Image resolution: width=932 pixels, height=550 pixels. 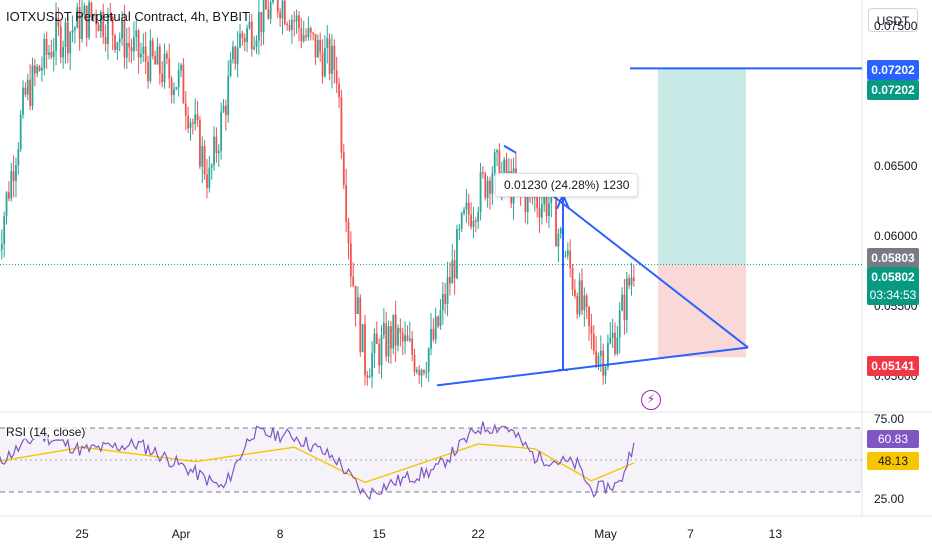 What do you see at coordinates (651, 400) in the screenshot?
I see `lightning-icon: ⚡︎` at bounding box center [651, 400].